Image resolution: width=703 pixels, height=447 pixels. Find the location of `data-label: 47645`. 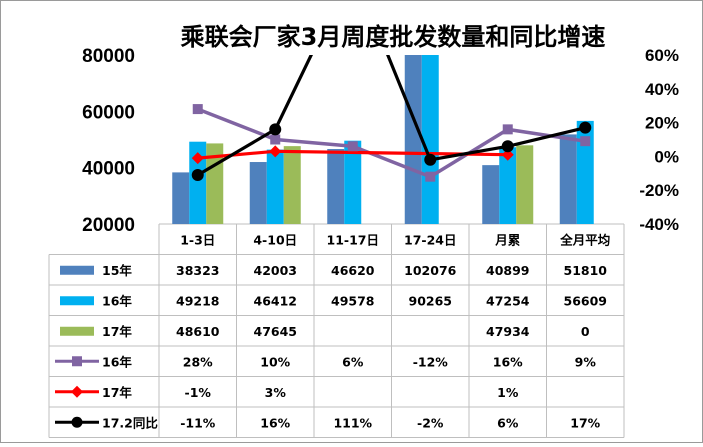

data-label: 47645 is located at coordinates (276, 331).